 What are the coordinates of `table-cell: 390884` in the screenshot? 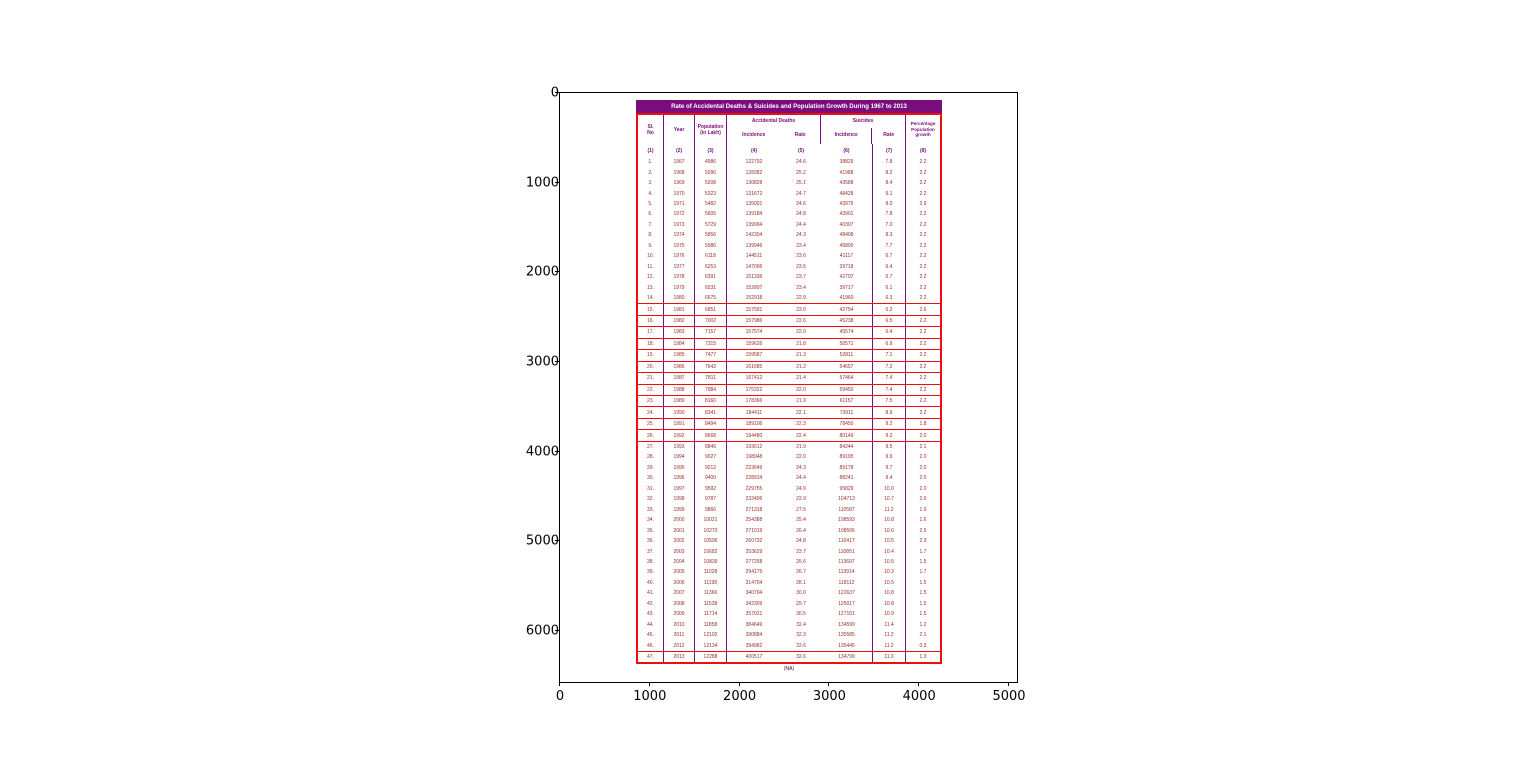 It's located at (754, 635).